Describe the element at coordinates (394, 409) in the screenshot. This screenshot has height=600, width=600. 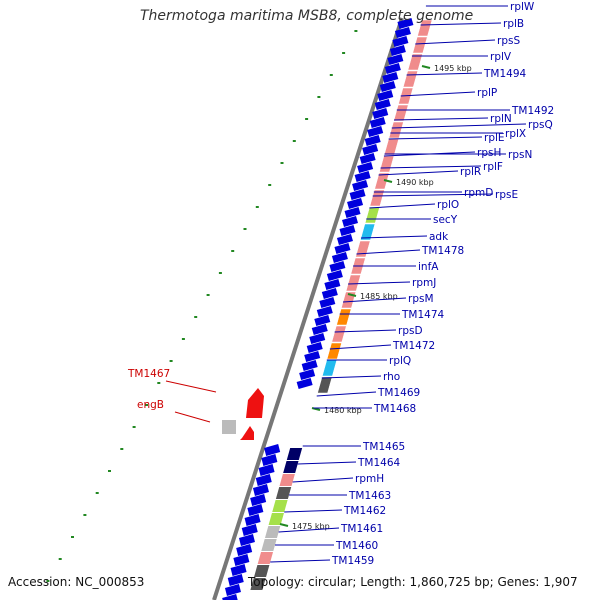
I see `gene-label-tm1468: TM1468` at that location.